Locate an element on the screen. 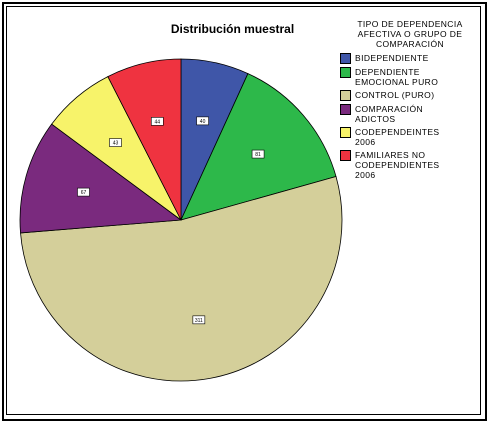 This screenshot has width=490, height=425. value-label: 67 is located at coordinates (84, 193).